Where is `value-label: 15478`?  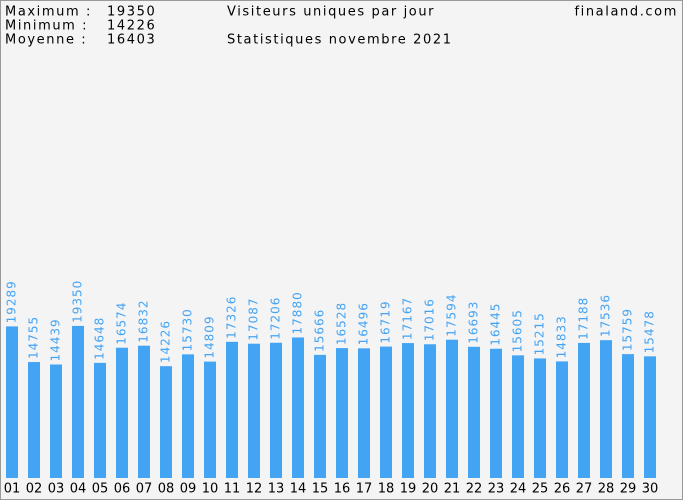
value-label: 15478 is located at coordinates (650, 331).